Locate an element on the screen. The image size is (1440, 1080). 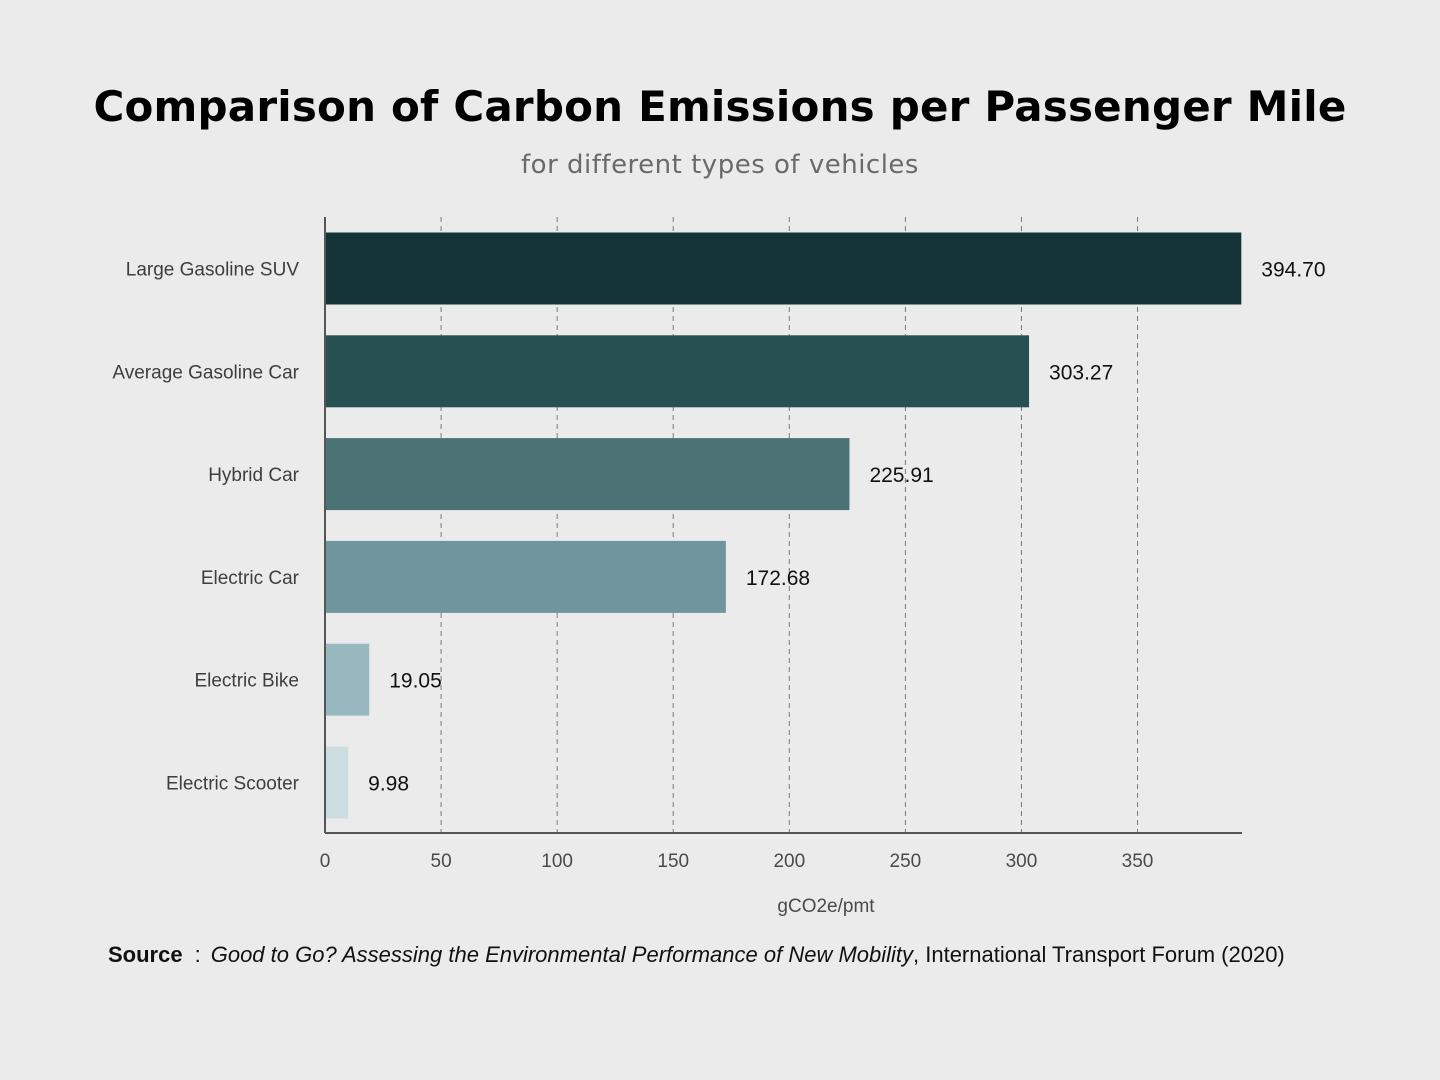
value-label: 225.91 is located at coordinates (901, 475).